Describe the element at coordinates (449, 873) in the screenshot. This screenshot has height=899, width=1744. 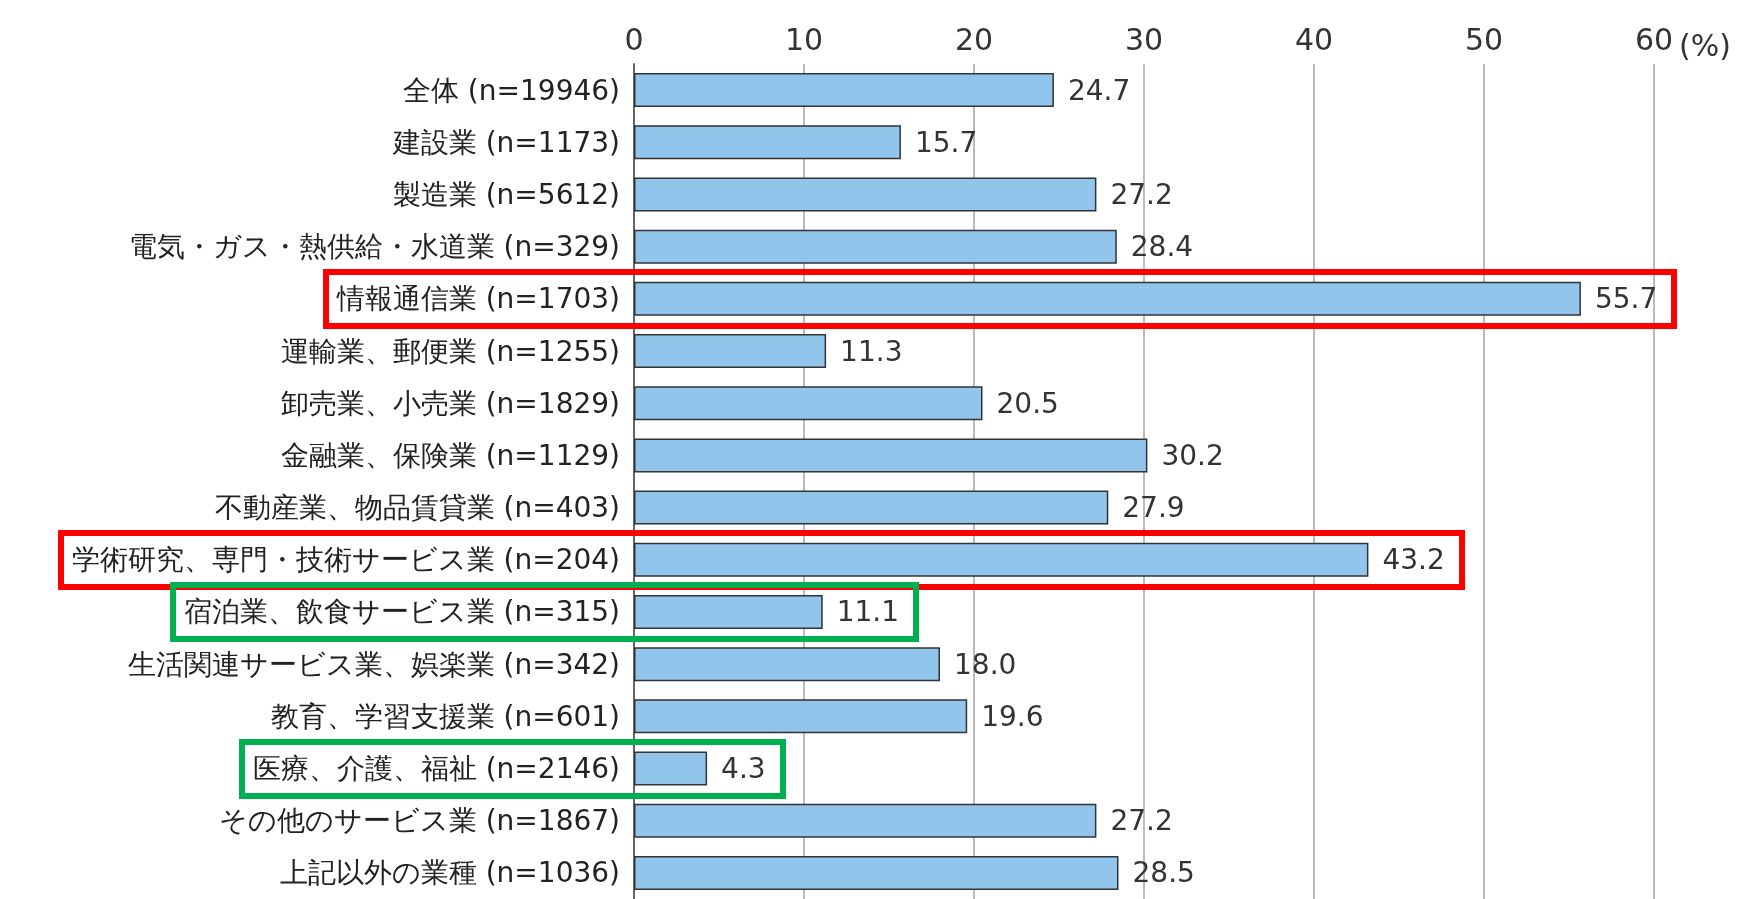
I see `y-tick-label: 上記以外の業種 (n=1036)` at that location.